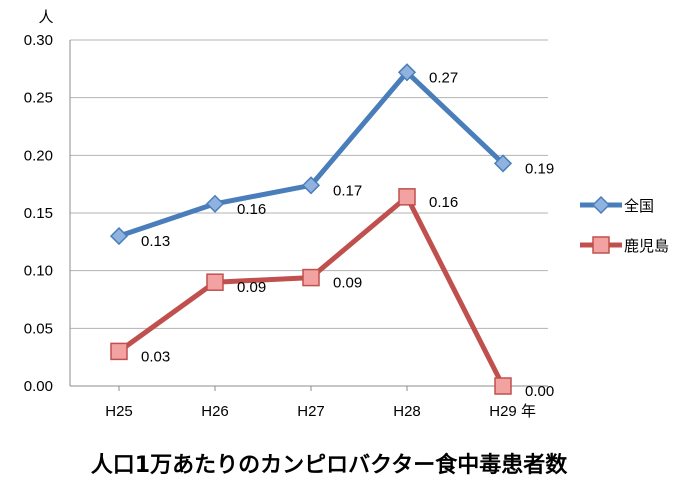 This screenshot has width=693, height=495. What do you see at coordinates (503, 411) in the screenshot?
I see `x-tick-label: H29` at bounding box center [503, 411].